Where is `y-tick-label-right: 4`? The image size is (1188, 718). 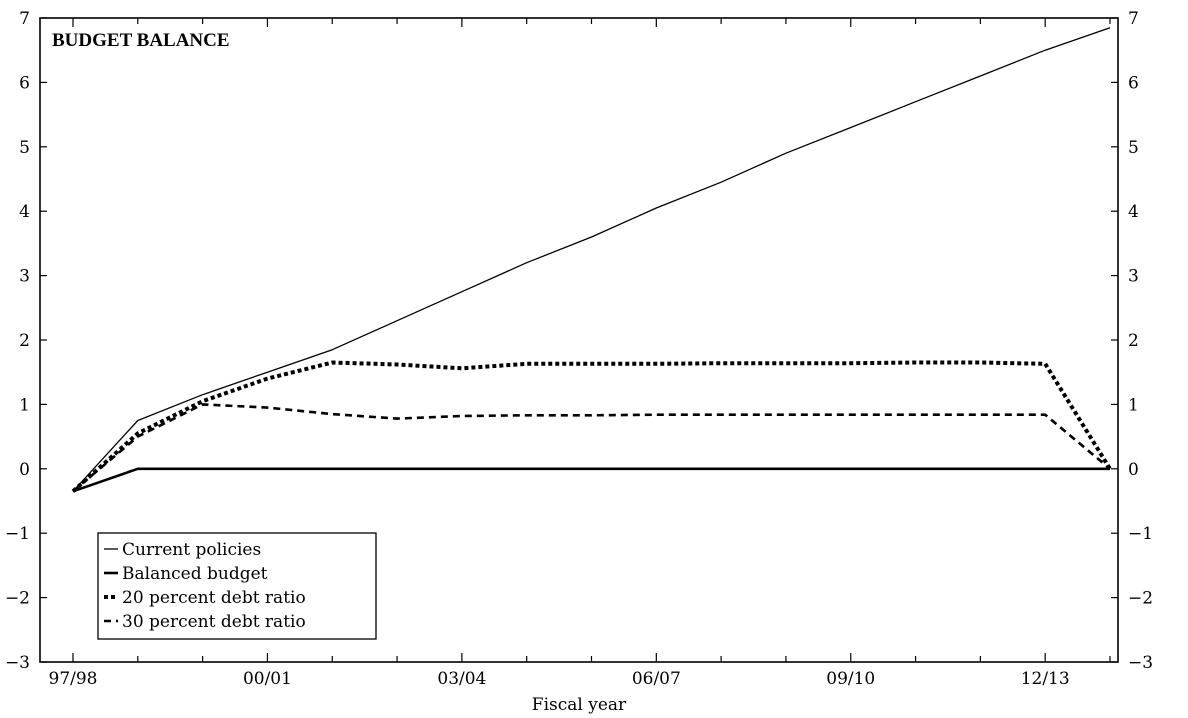
y-tick-label-right: 4 is located at coordinates (1133, 212).